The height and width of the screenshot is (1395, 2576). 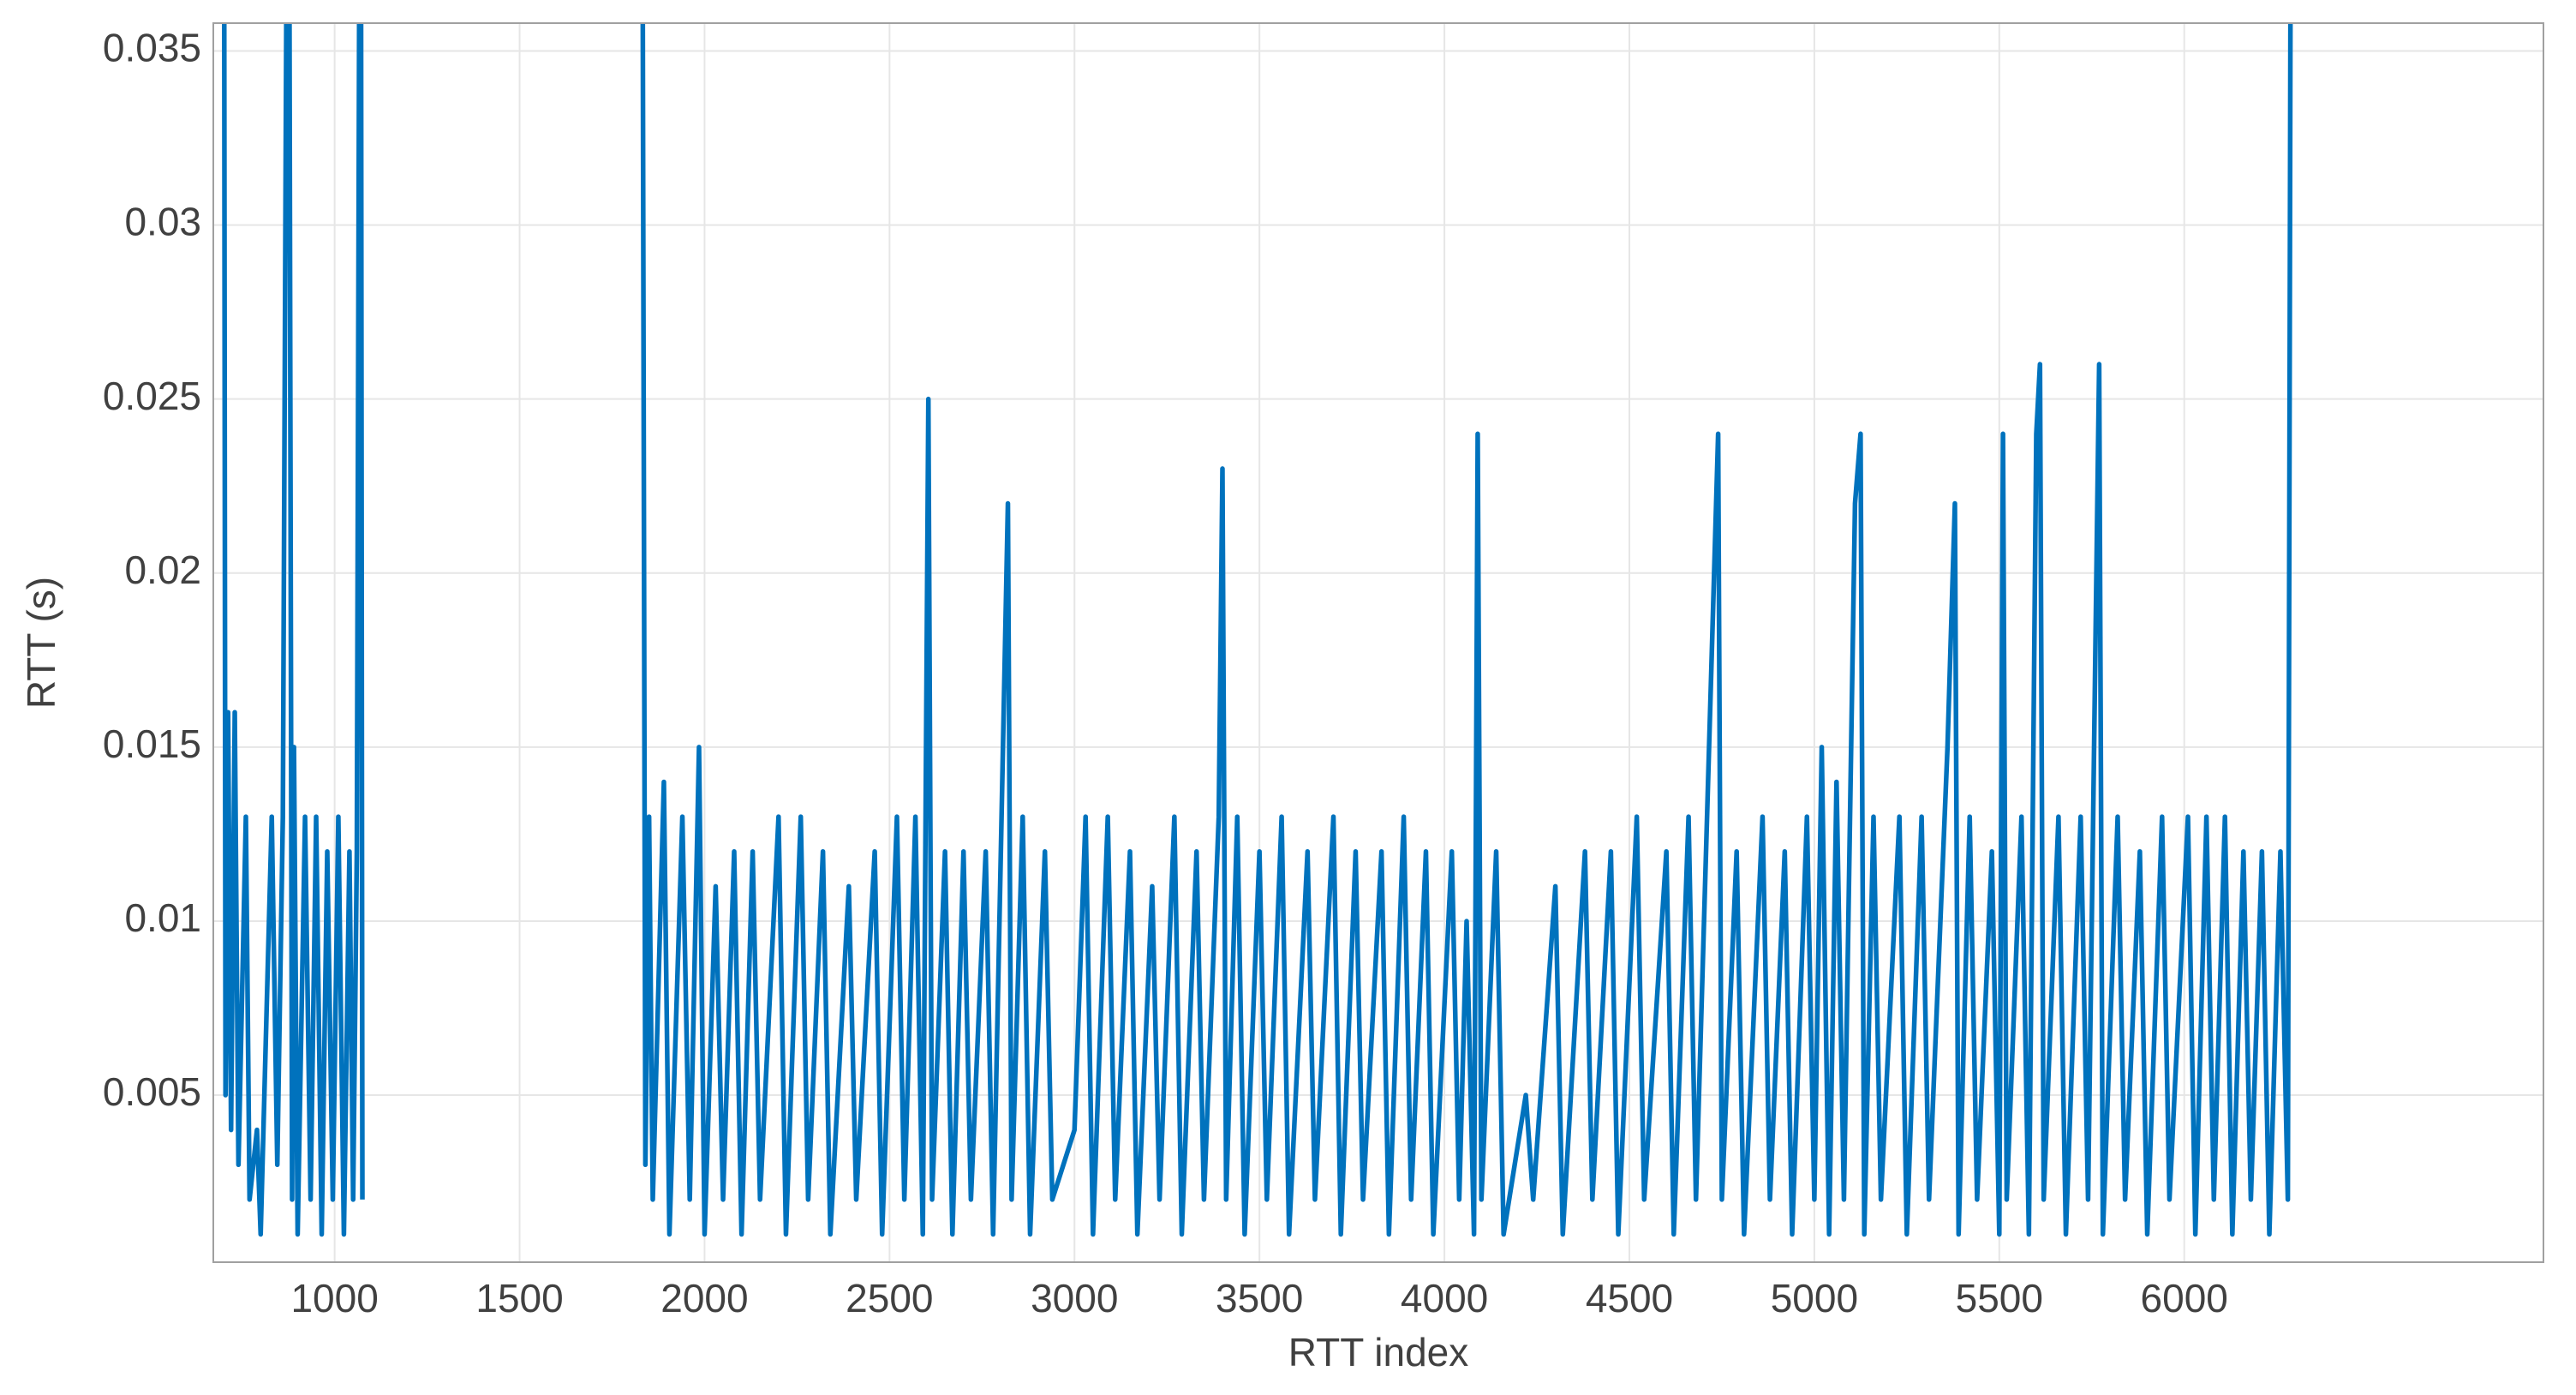 I want to click on x-tick-label: 1000, so click(x=334, y=1298).